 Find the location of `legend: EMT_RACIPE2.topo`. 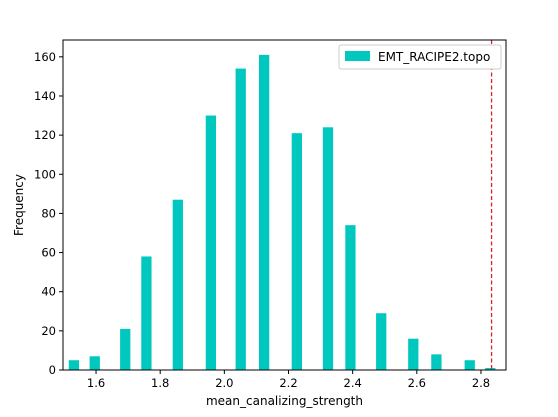

legend: EMT_RACIPE2.topo is located at coordinates (420, 57).